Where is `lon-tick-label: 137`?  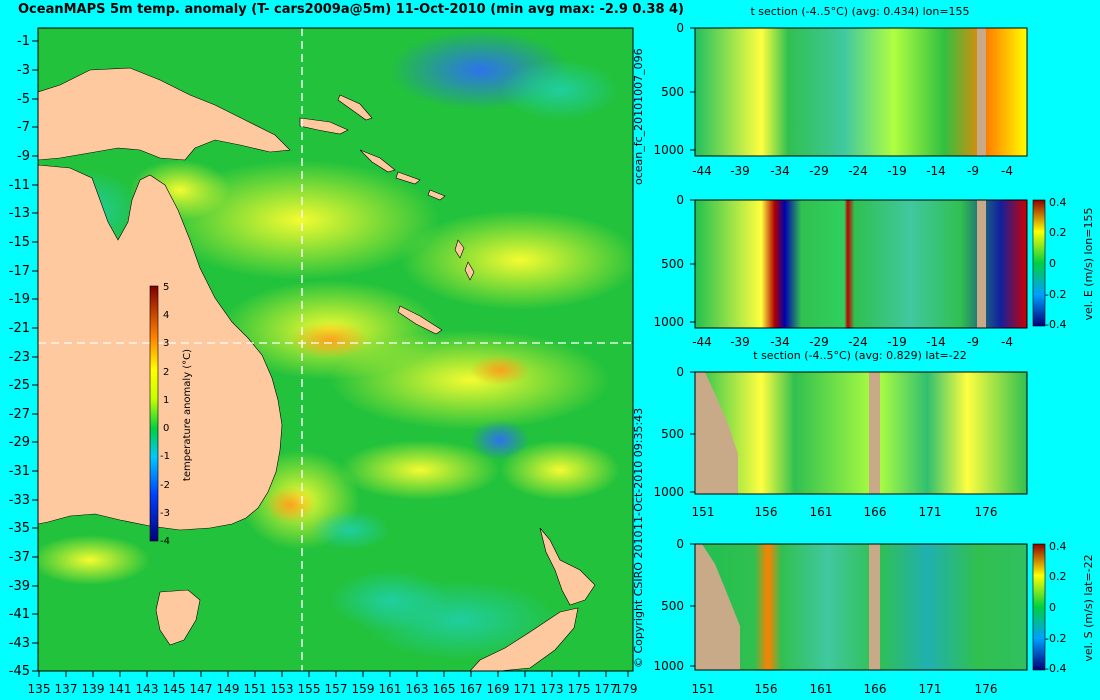 lon-tick-label: 137 is located at coordinates (66, 689).